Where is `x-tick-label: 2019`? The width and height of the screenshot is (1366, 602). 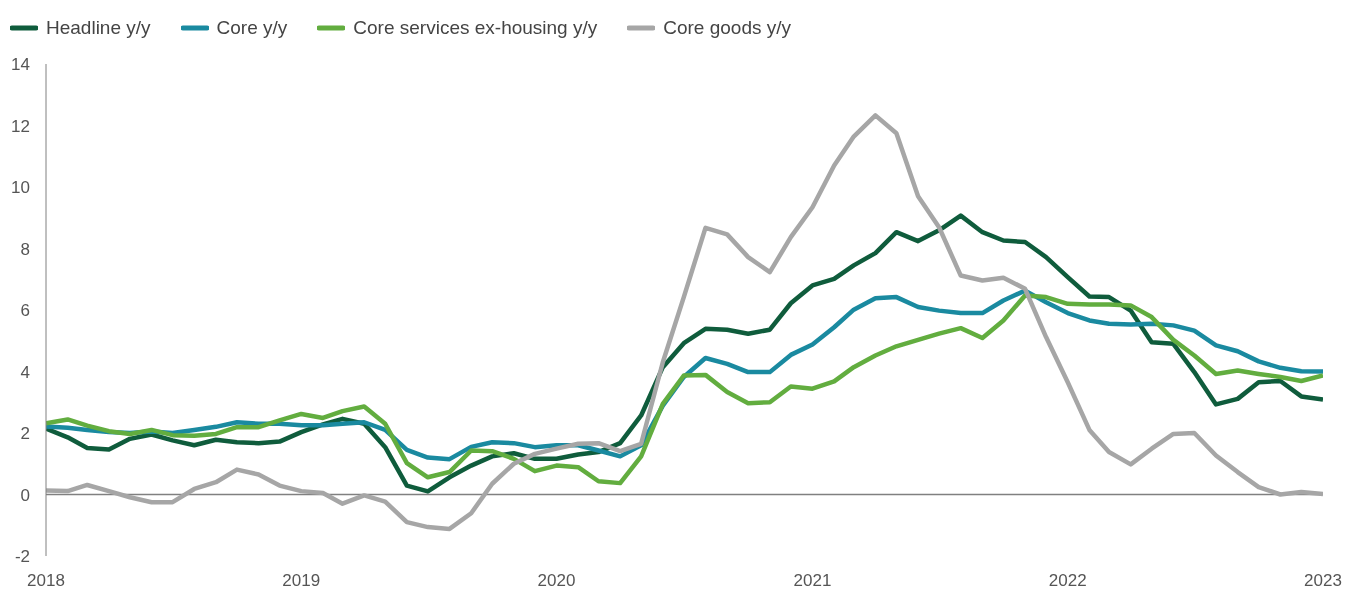
x-tick-label: 2019 is located at coordinates (301, 581).